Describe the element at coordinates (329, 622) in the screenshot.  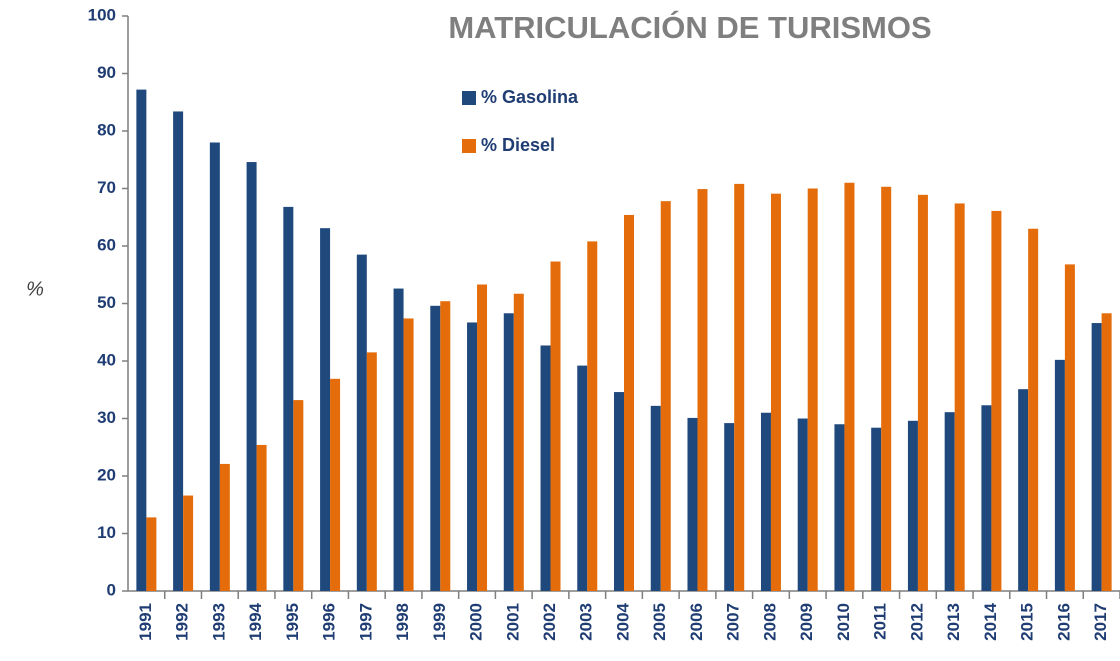
I see `x-tick-label: 1996` at that location.